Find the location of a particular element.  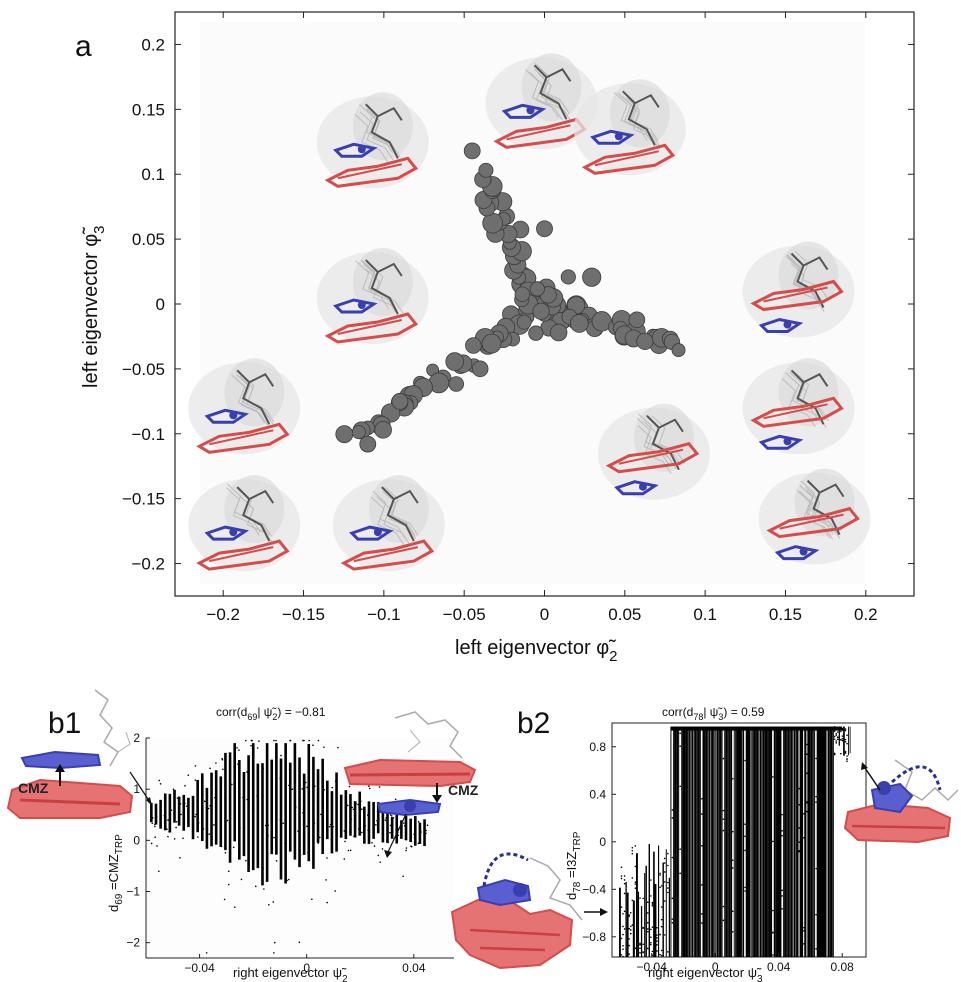

molecule-snapshot is located at coordinates (629, 127).